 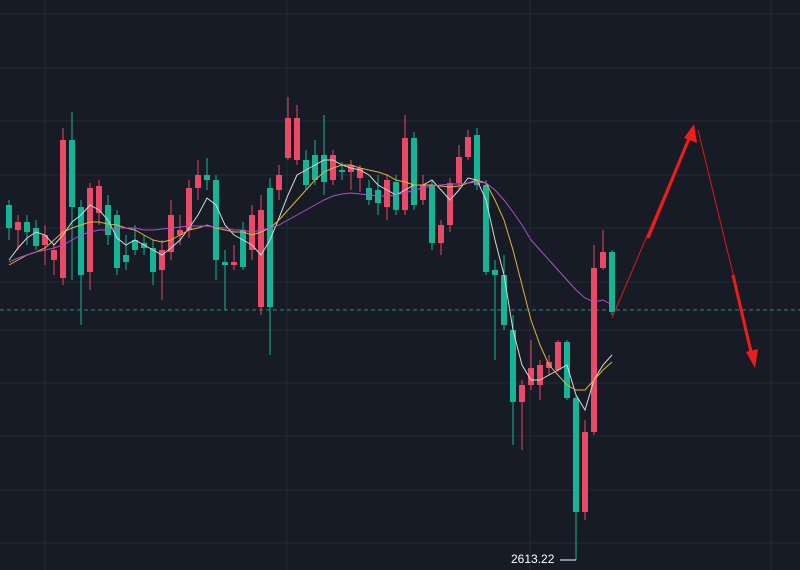 I want to click on down-arrowhead, so click(x=752, y=358).